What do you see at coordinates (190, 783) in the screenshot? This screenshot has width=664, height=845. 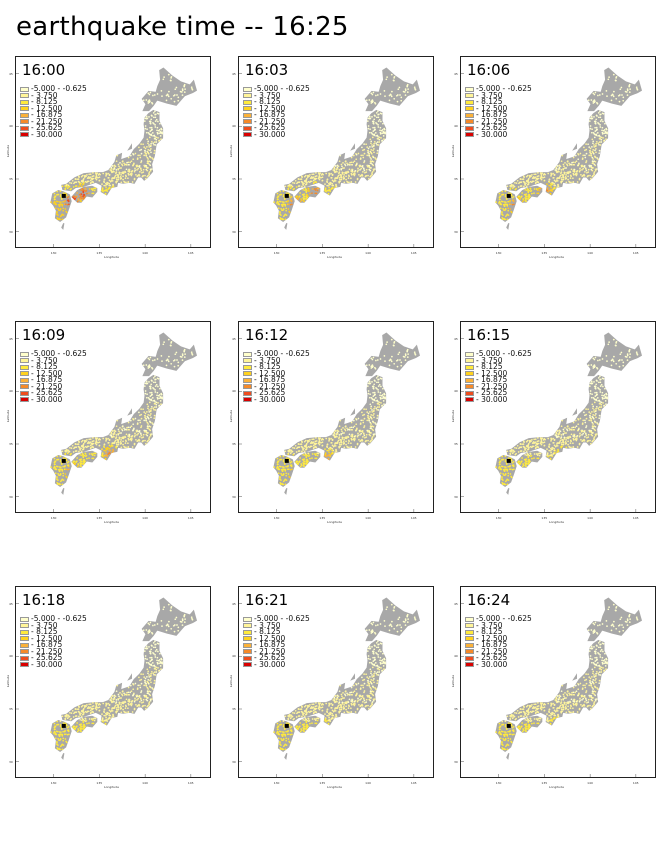 I see `x-tick-label: 145` at bounding box center [190, 783].